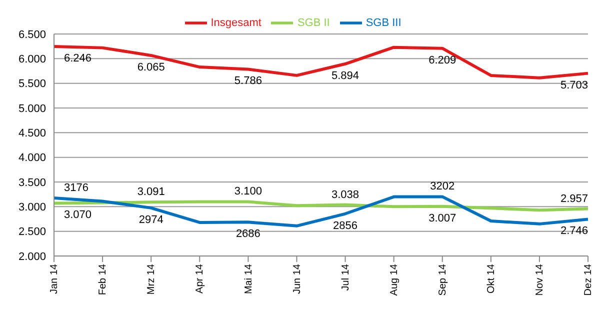  Describe the element at coordinates (346, 194) in the screenshot. I see `data-label: 3.038` at that location.